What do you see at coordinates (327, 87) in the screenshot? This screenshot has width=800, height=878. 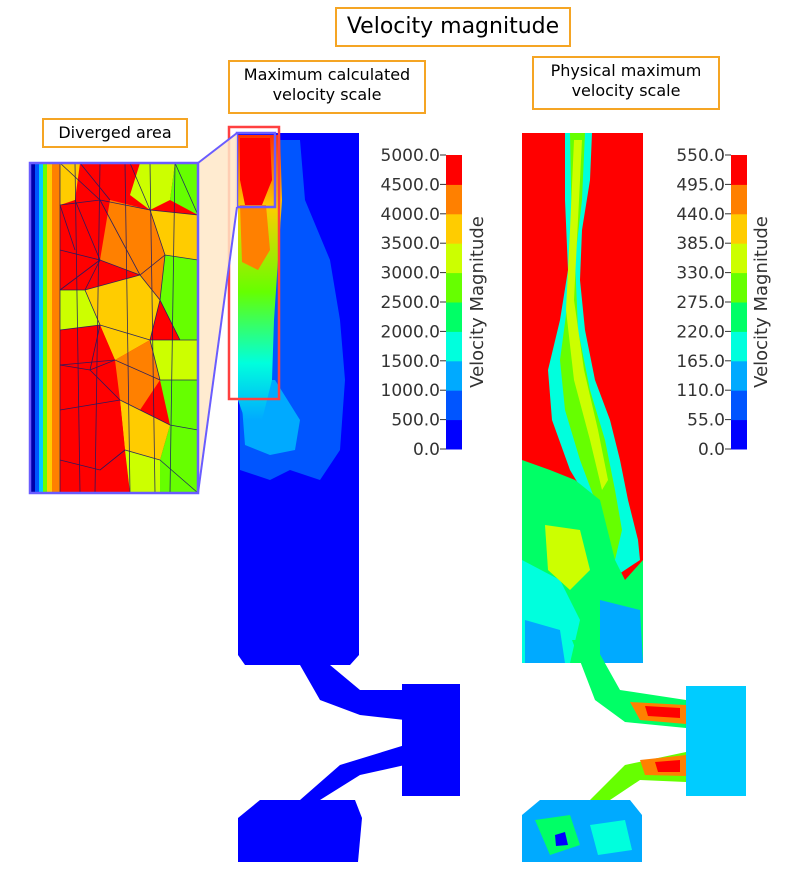 I see `max-calculated-label: Maximum calculated velocity scale` at bounding box center [327, 87].